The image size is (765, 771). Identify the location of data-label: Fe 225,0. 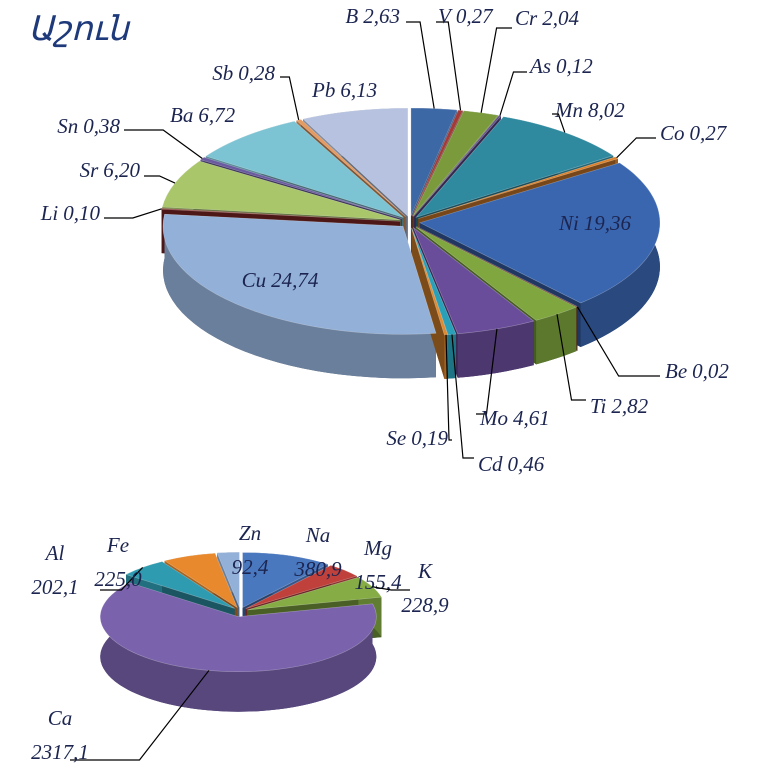
(118, 562).